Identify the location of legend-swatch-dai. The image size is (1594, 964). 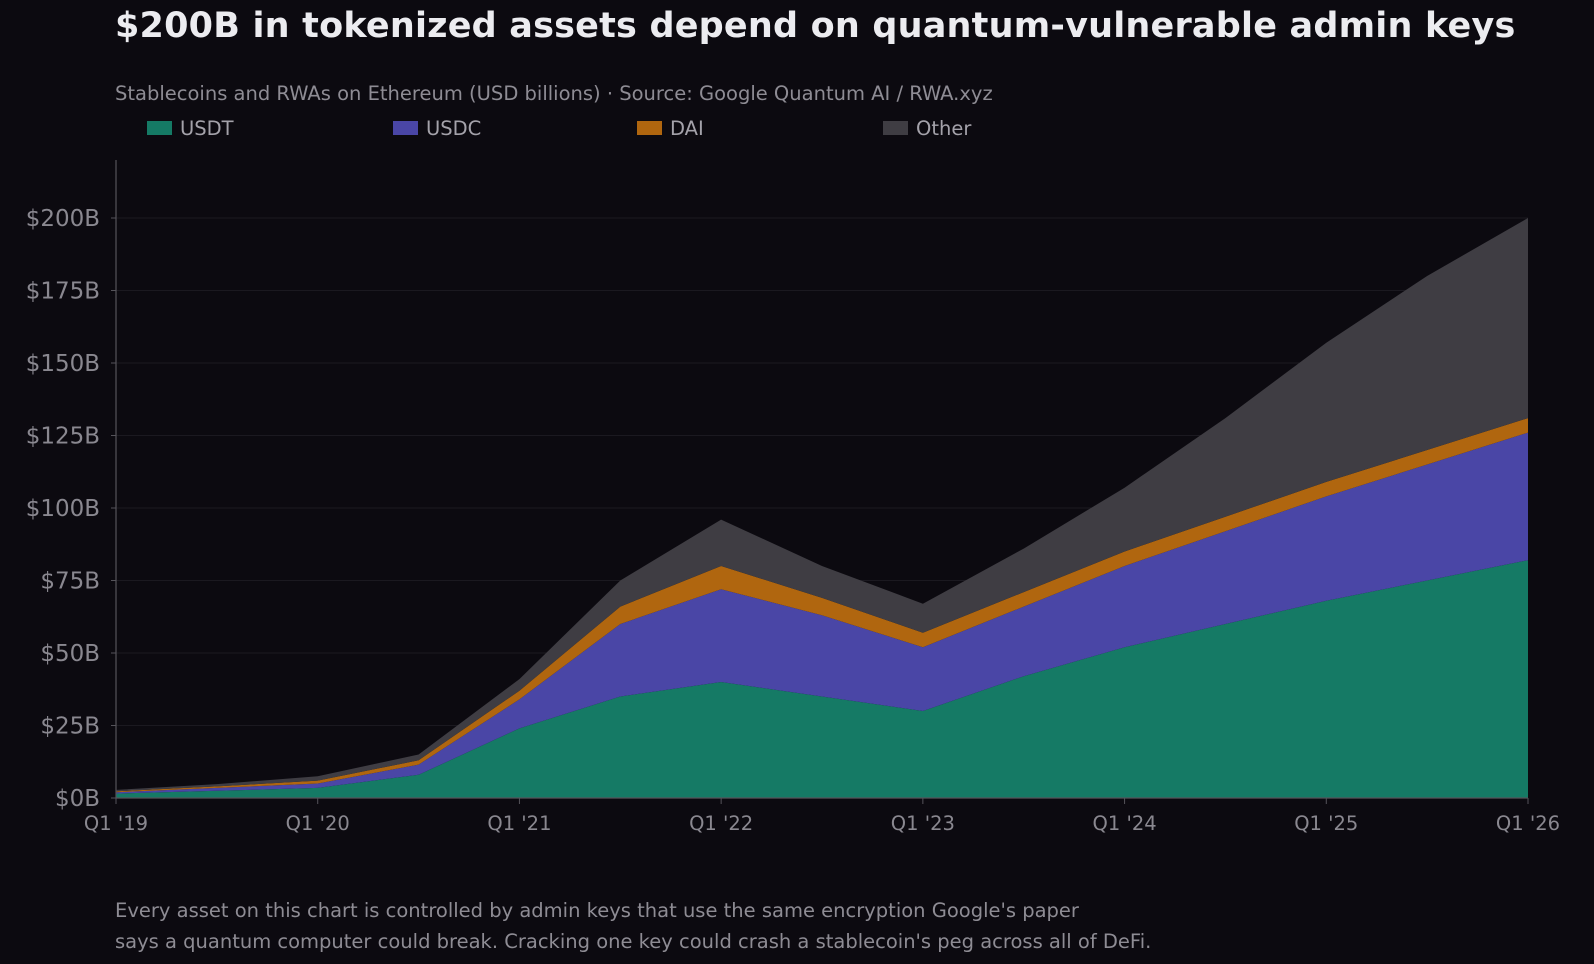
(649, 128).